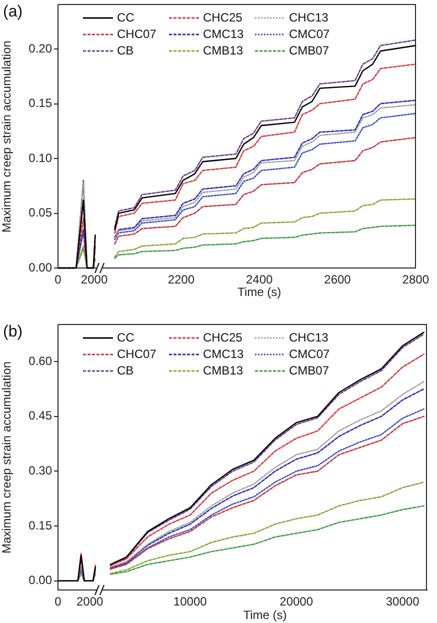  Describe the element at coordinates (13, 12) in the screenshot. I see `chart-title: (a)` at that location.